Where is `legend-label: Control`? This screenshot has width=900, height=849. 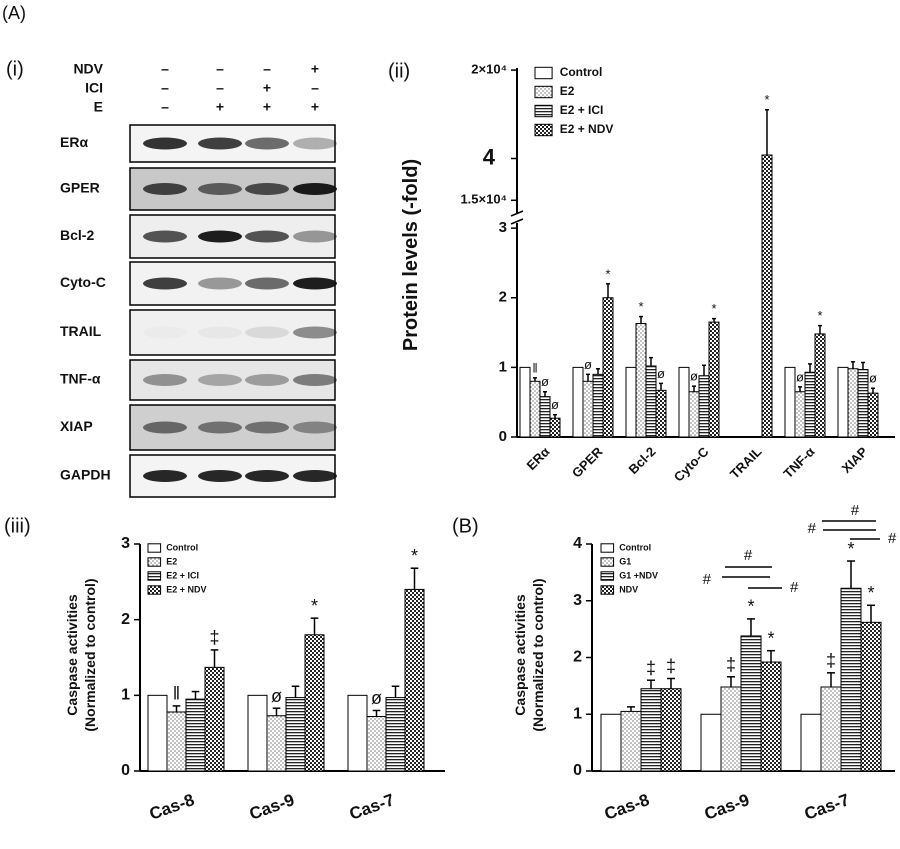
legend-label: Control is located at coordinates (182, 547).